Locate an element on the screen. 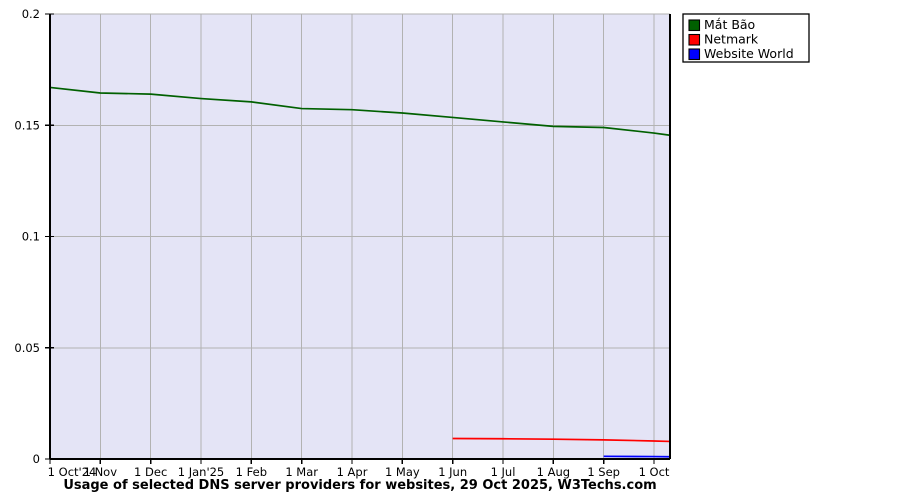 The height and width of the screenshot is (500, 900). y-tick-label: 0.2 is located at coordinates (31, 14).